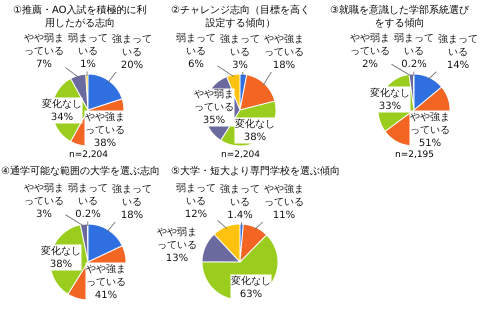  Describe the element at coordinates (240, 215) in the screenshot. I see `data-label: 1.4%` at that location.